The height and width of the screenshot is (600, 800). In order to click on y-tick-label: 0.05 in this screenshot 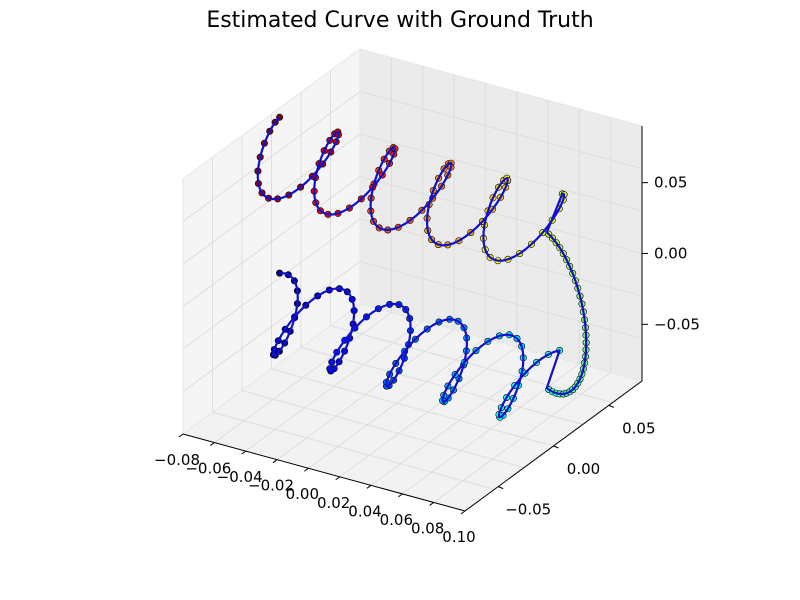, I will do `click(638, 428)`.